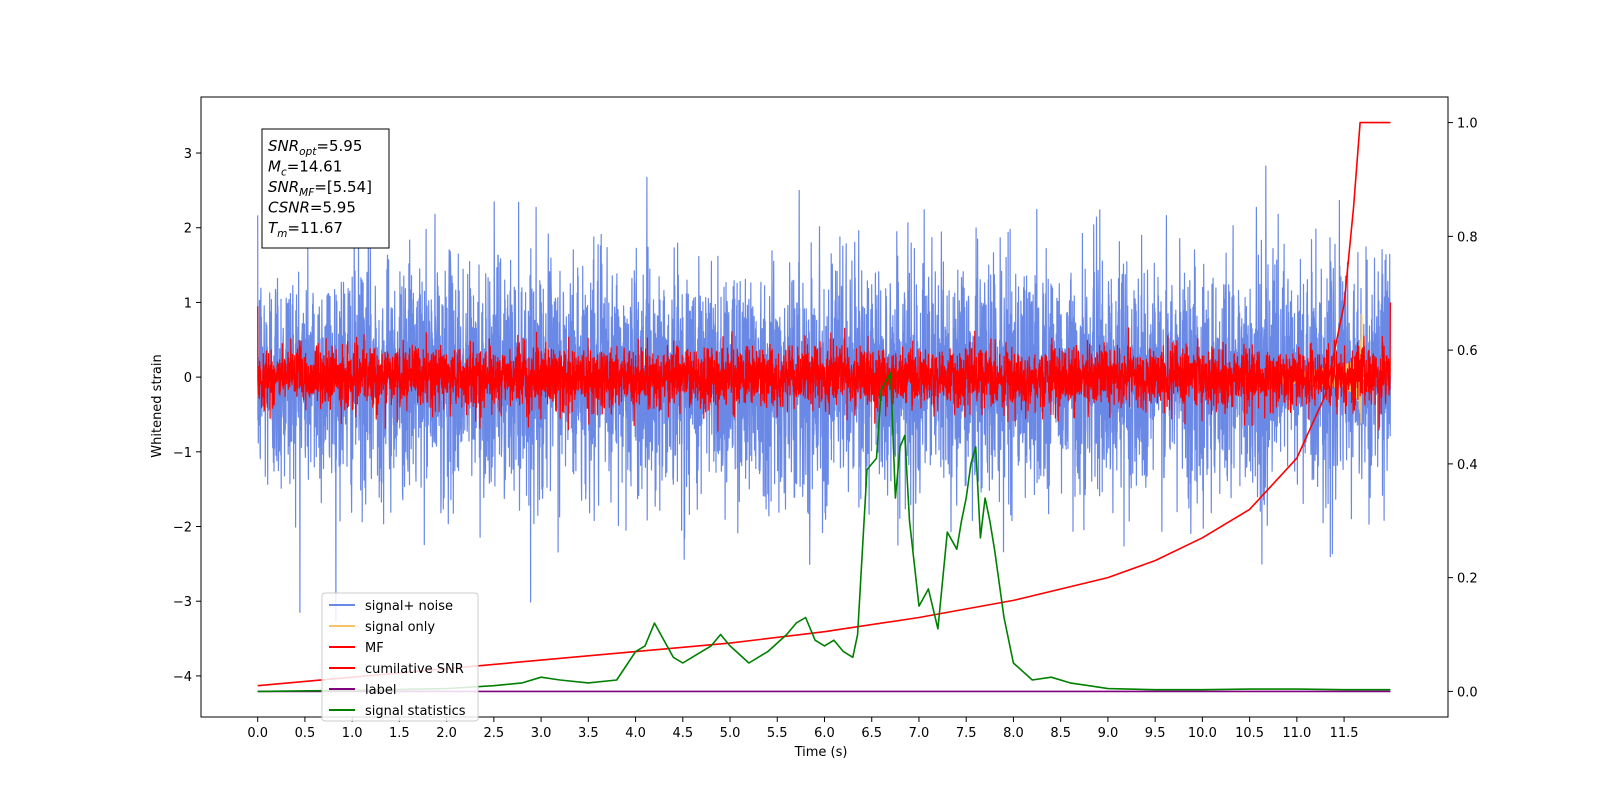  What do you see at coordinates (257, 733) in the screenshot?
I see `x-tick-label: 0.0` at bounding box center [257, 733].